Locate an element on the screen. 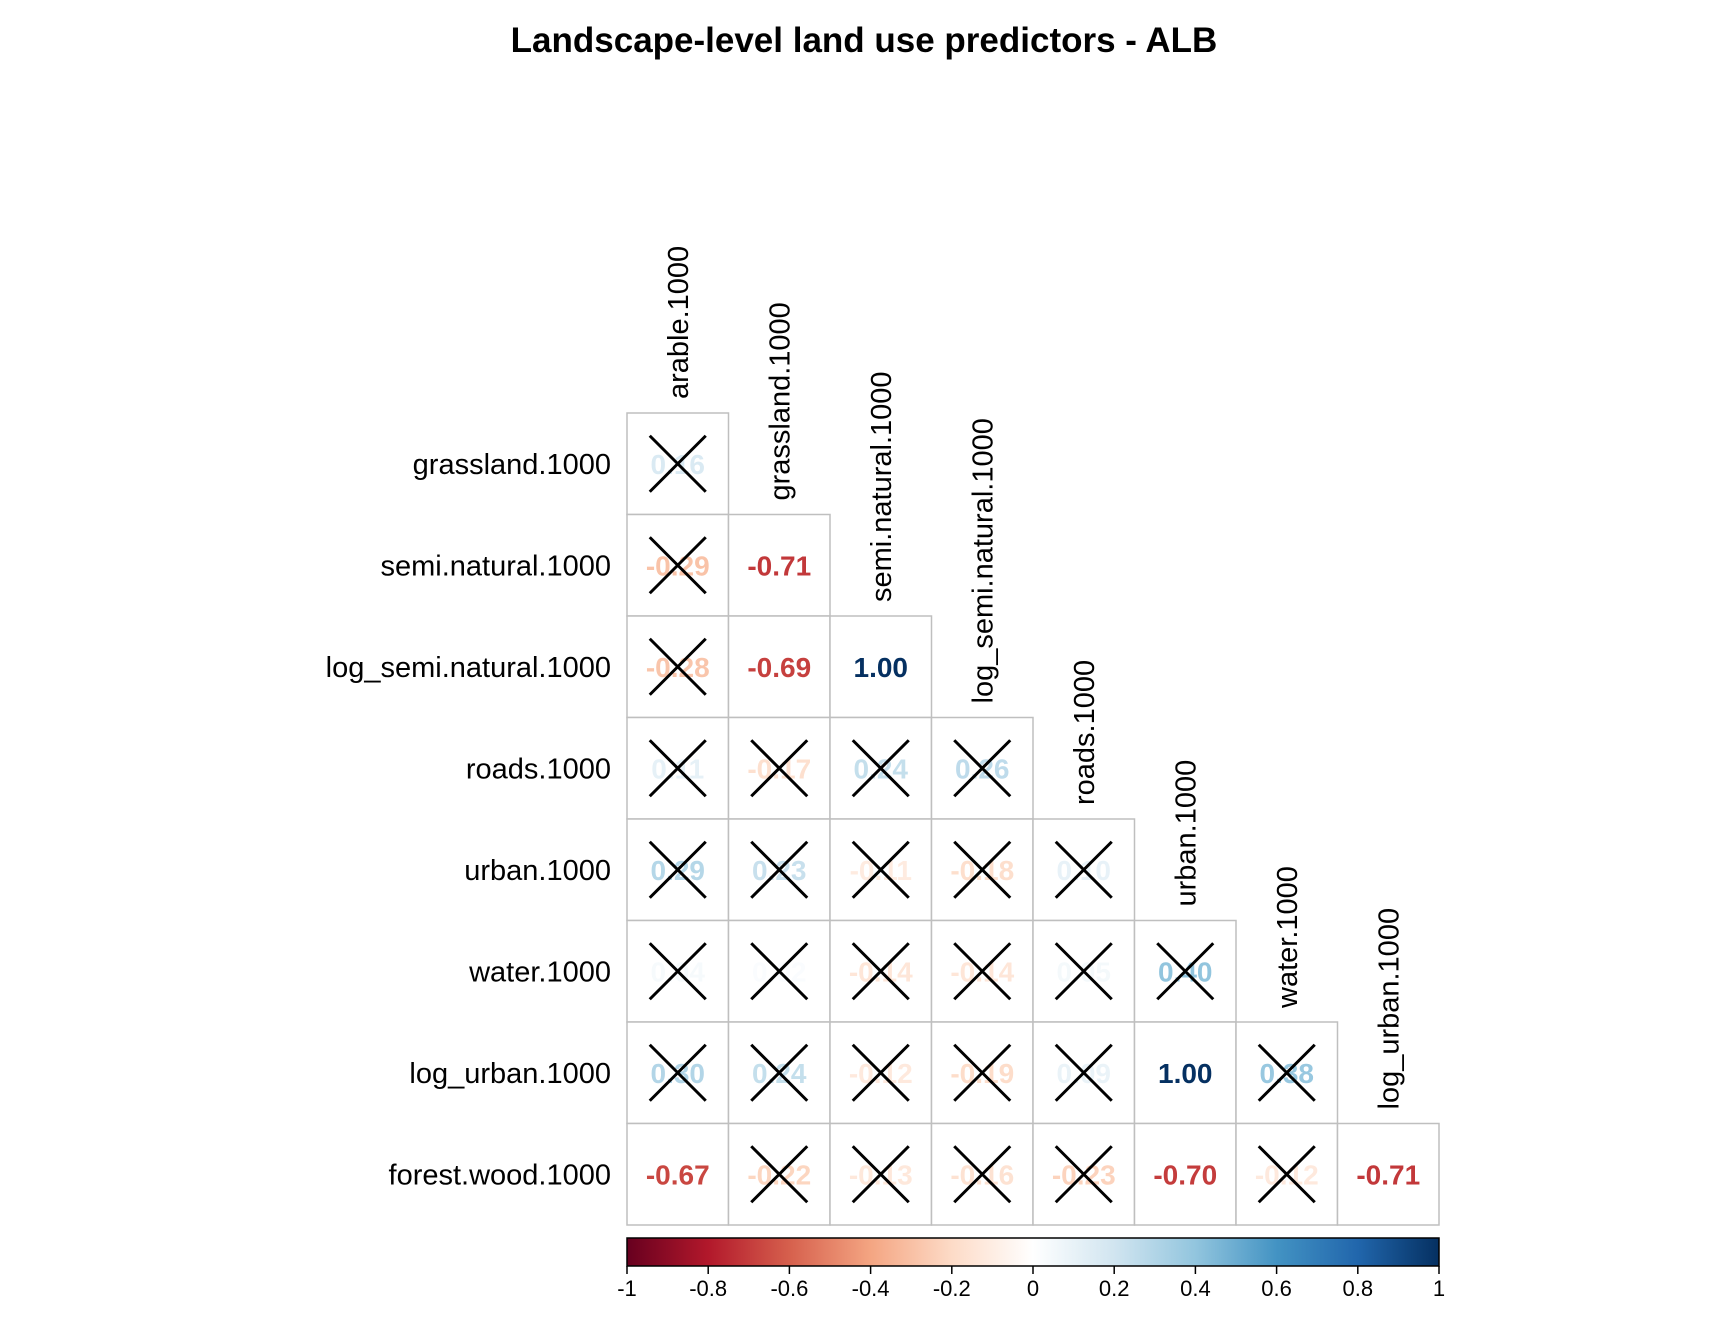  matrix-cell: 0.11 is located at coordinates (678, 768).